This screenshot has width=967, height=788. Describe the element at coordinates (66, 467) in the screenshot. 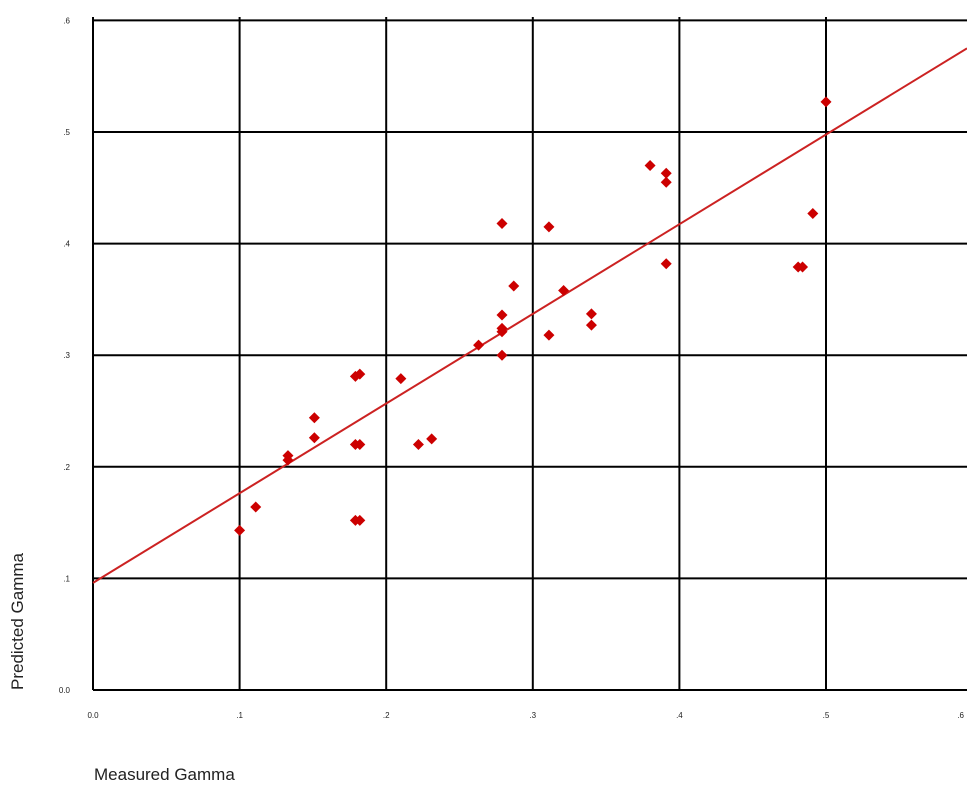

I see `y-tick-label: .2` at that location.